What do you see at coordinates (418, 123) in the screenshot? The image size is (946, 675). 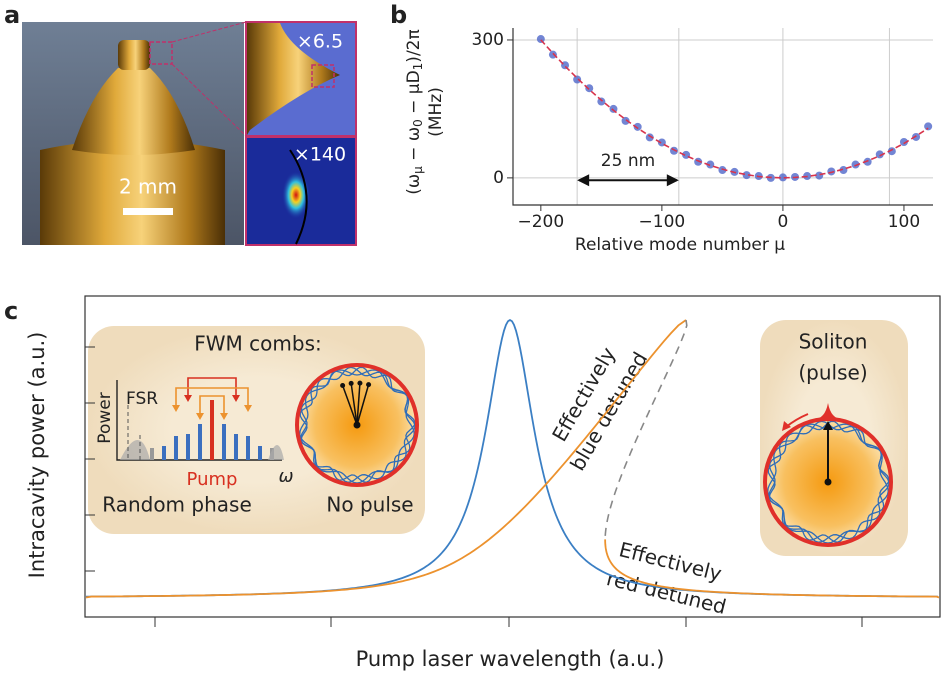 I see `y-label-sub: 0` at bounding box center [418, 123].